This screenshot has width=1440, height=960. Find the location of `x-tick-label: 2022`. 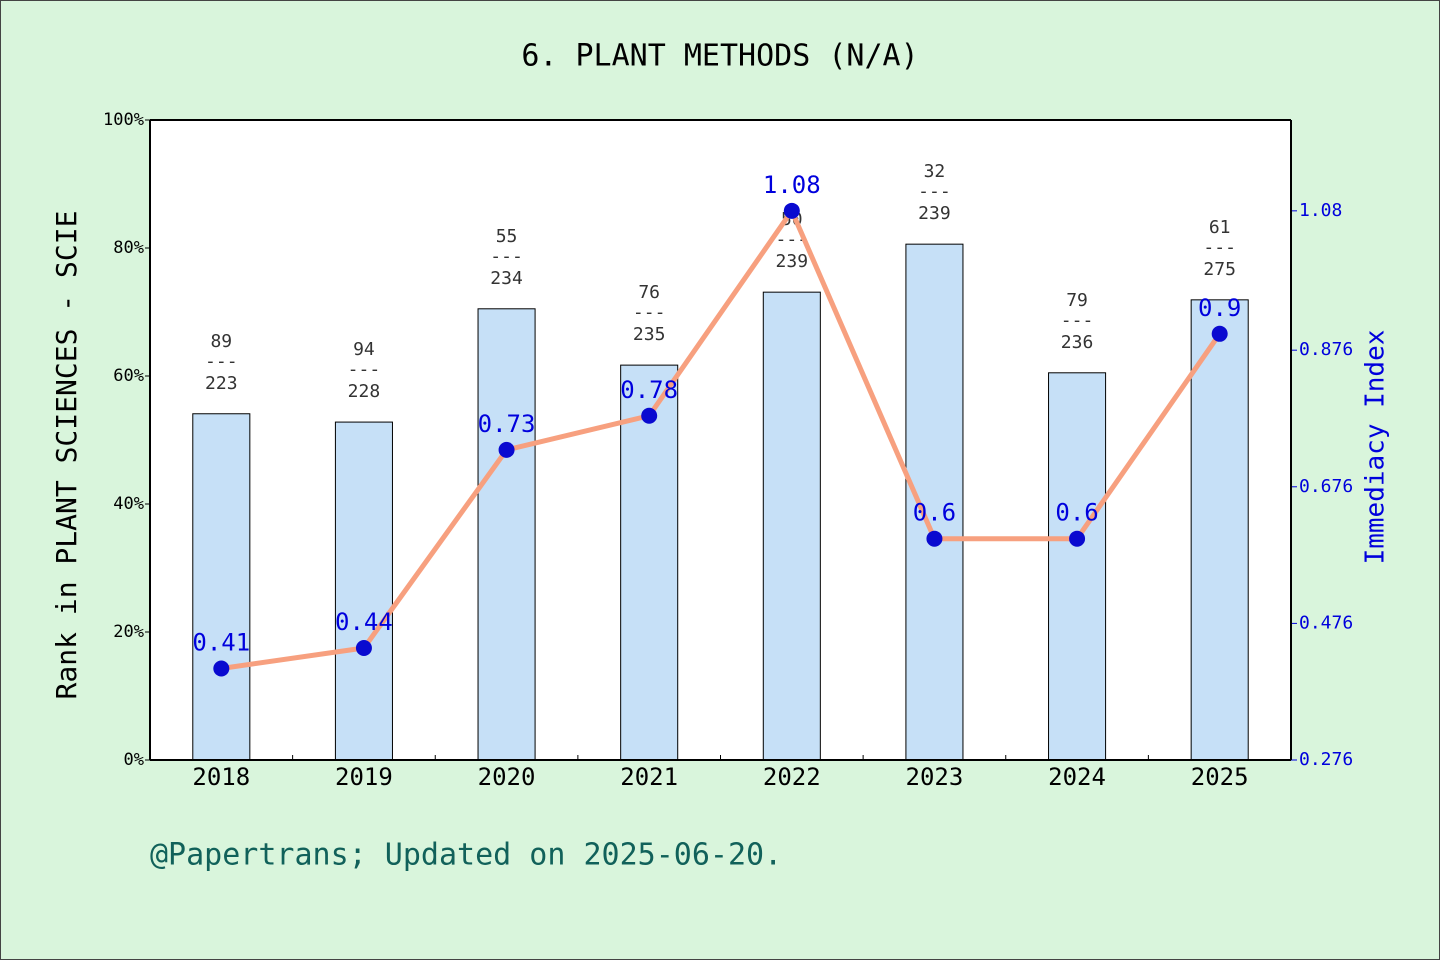

x-tick-label: 2022 is located at coordinates (792, 777).